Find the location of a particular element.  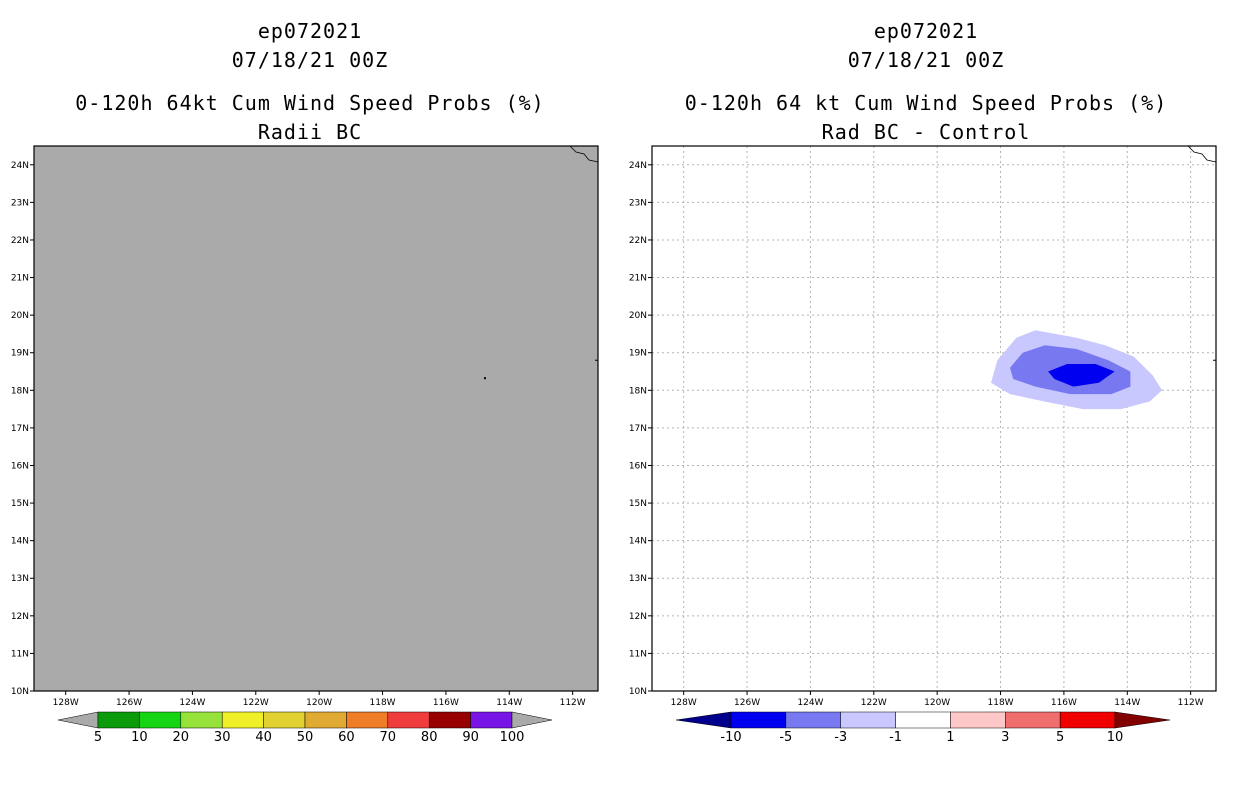

colorbar-label: 90 is located at coordinates (470, 737).